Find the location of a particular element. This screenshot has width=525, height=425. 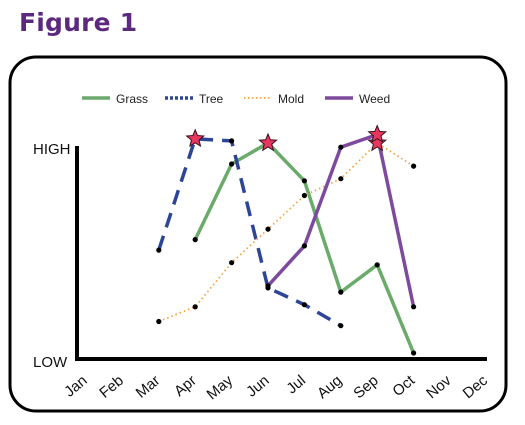

y-label-low: LOW is located at coordinates (50, 362).